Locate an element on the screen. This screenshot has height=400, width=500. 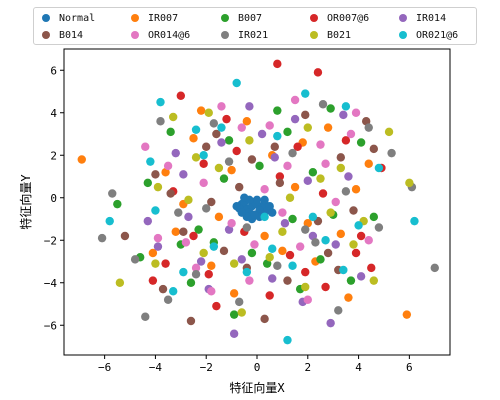
legend-label: B007 is located at coordinates (250, 18).